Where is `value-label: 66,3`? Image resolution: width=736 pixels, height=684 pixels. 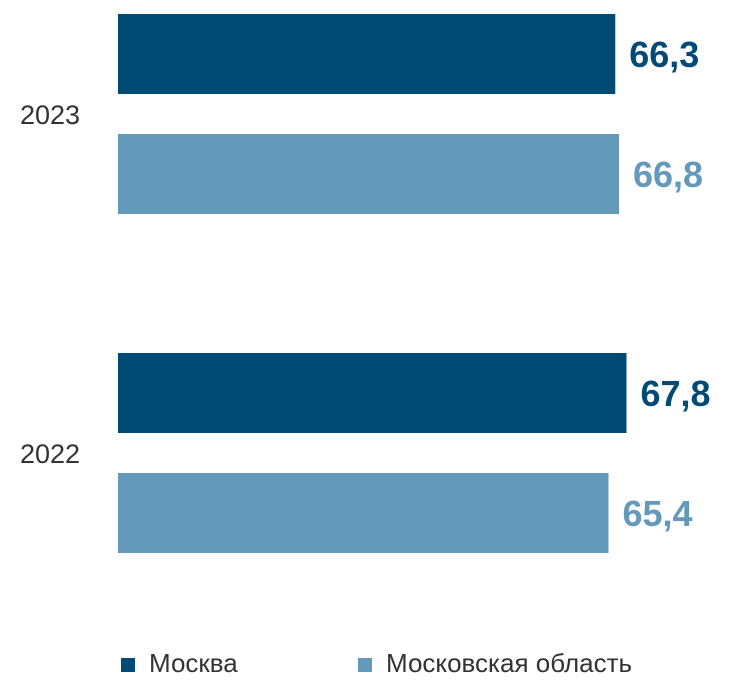 value-label: 66,3 is located at coordinates (664, 54).